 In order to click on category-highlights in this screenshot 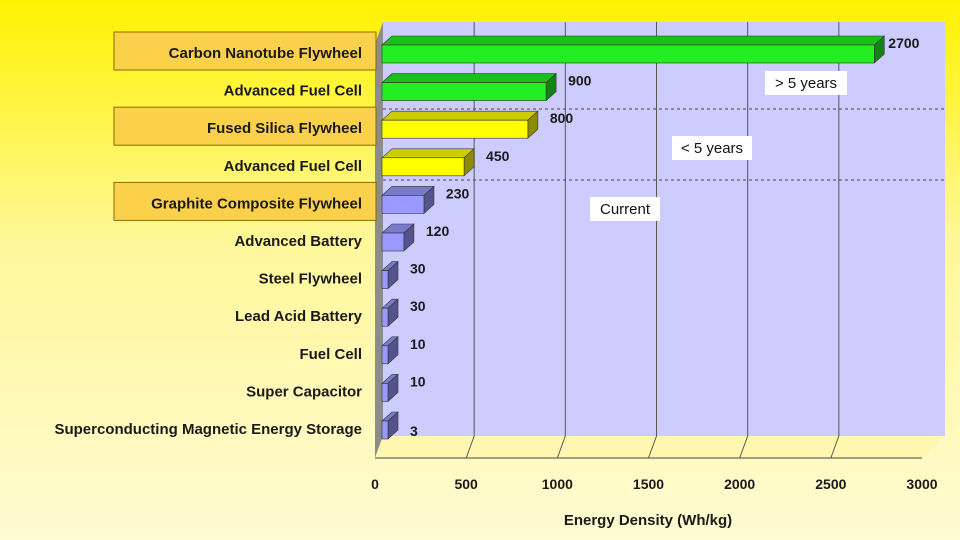, I will do `click(245, 126)`.